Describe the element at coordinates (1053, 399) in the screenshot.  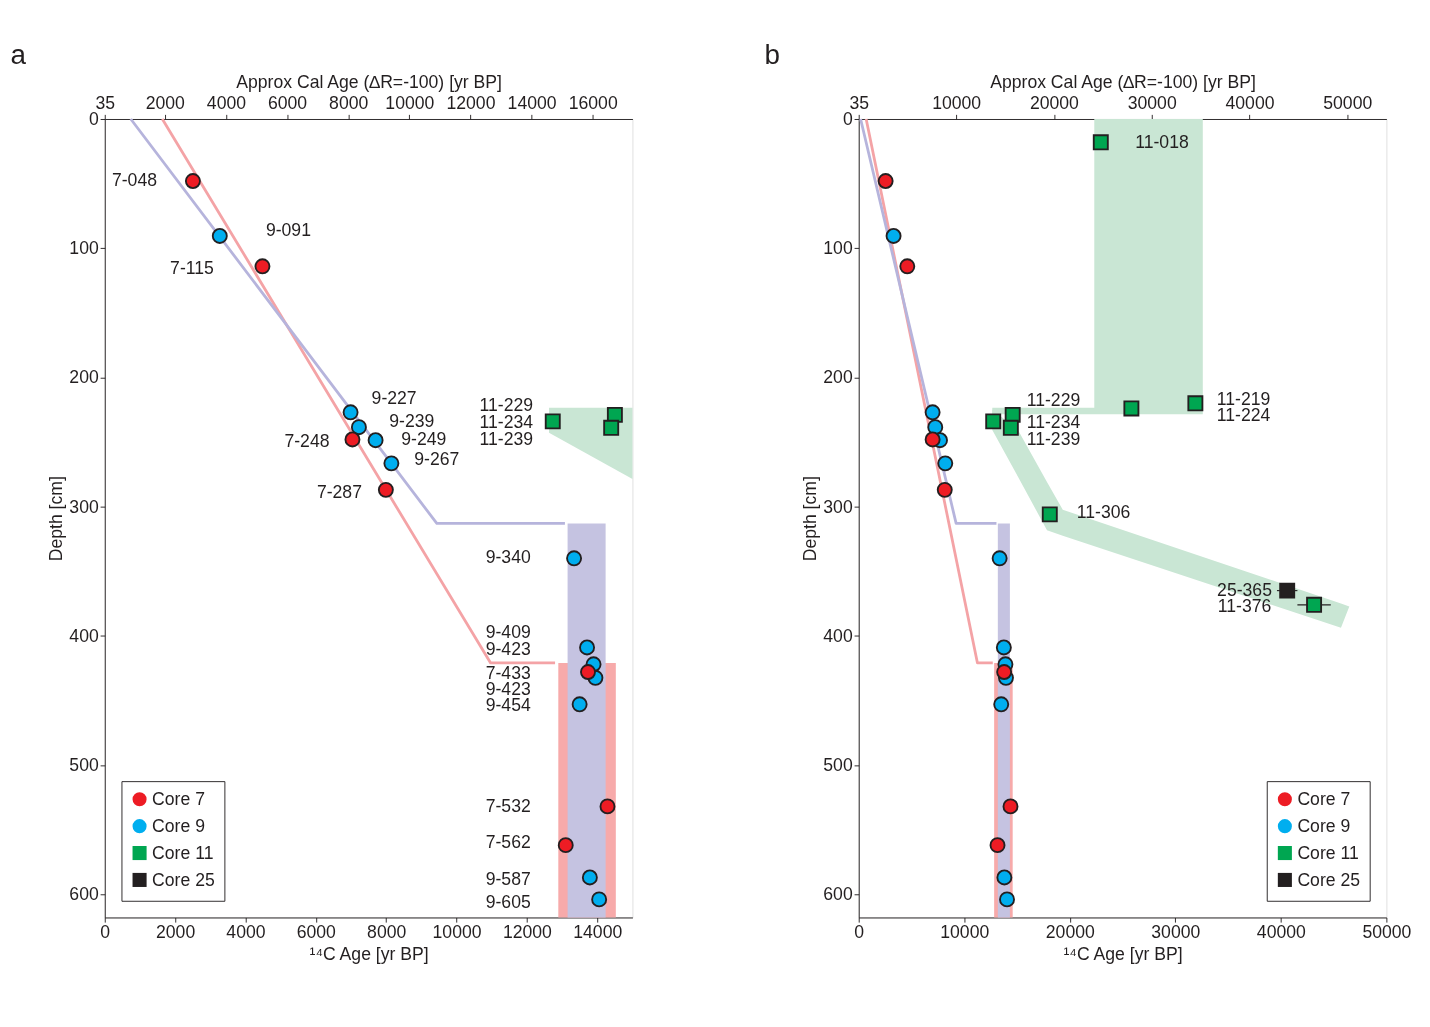
I see `annotation: 11-229` at that location.